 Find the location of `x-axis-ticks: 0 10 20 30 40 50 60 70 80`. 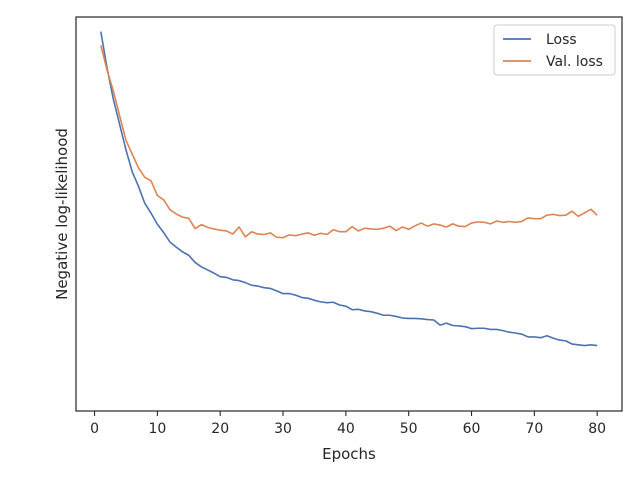

x-axis-ticks: 0 10 20 30 40 50 60 70 80 is located at coordinates (348, 424).